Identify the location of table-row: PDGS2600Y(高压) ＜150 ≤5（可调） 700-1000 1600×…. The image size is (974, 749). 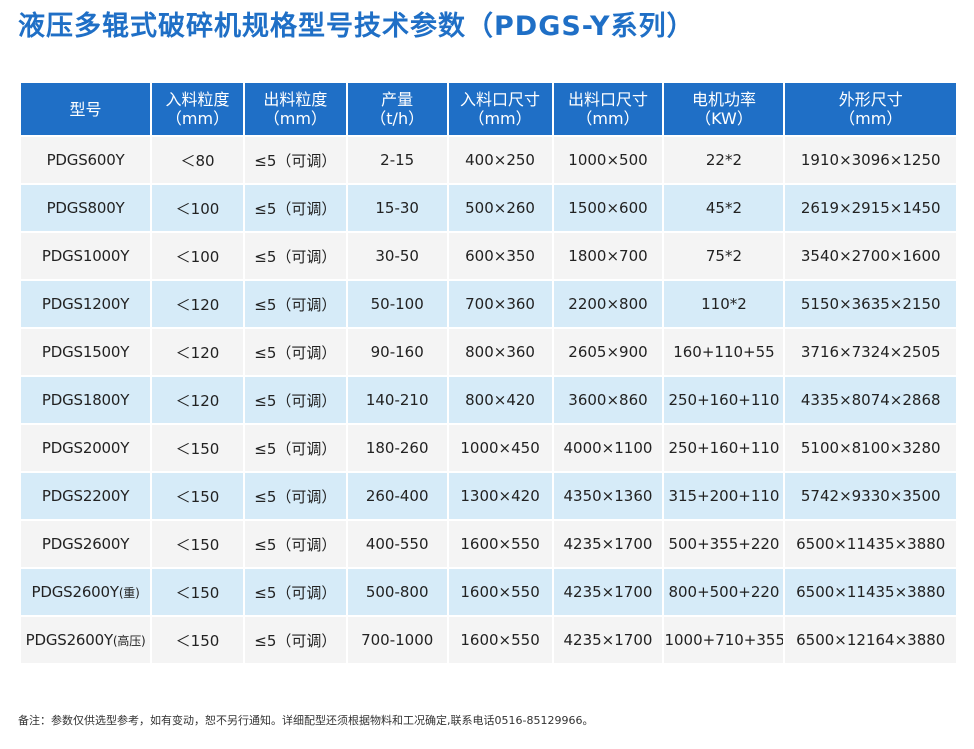
(488, 640).